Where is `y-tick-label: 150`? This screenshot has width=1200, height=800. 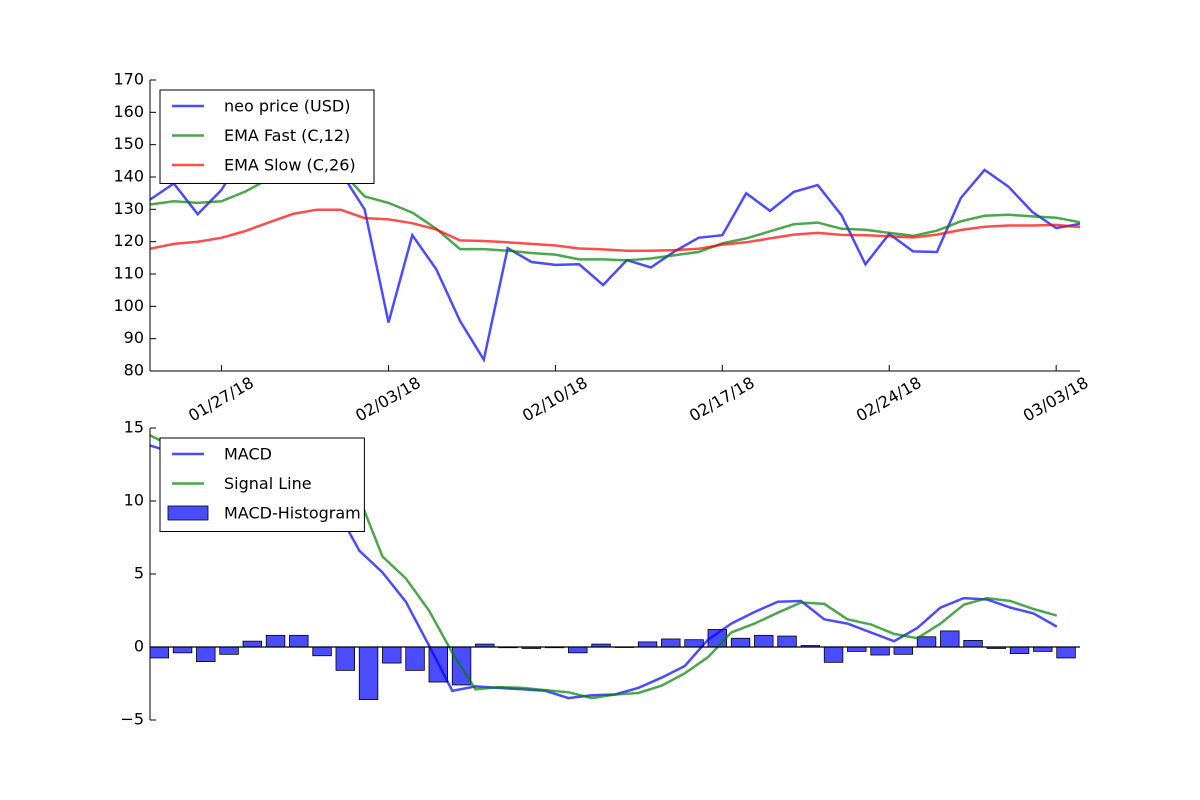
y-tick-label: 150 is located at coordinates (128, 143).